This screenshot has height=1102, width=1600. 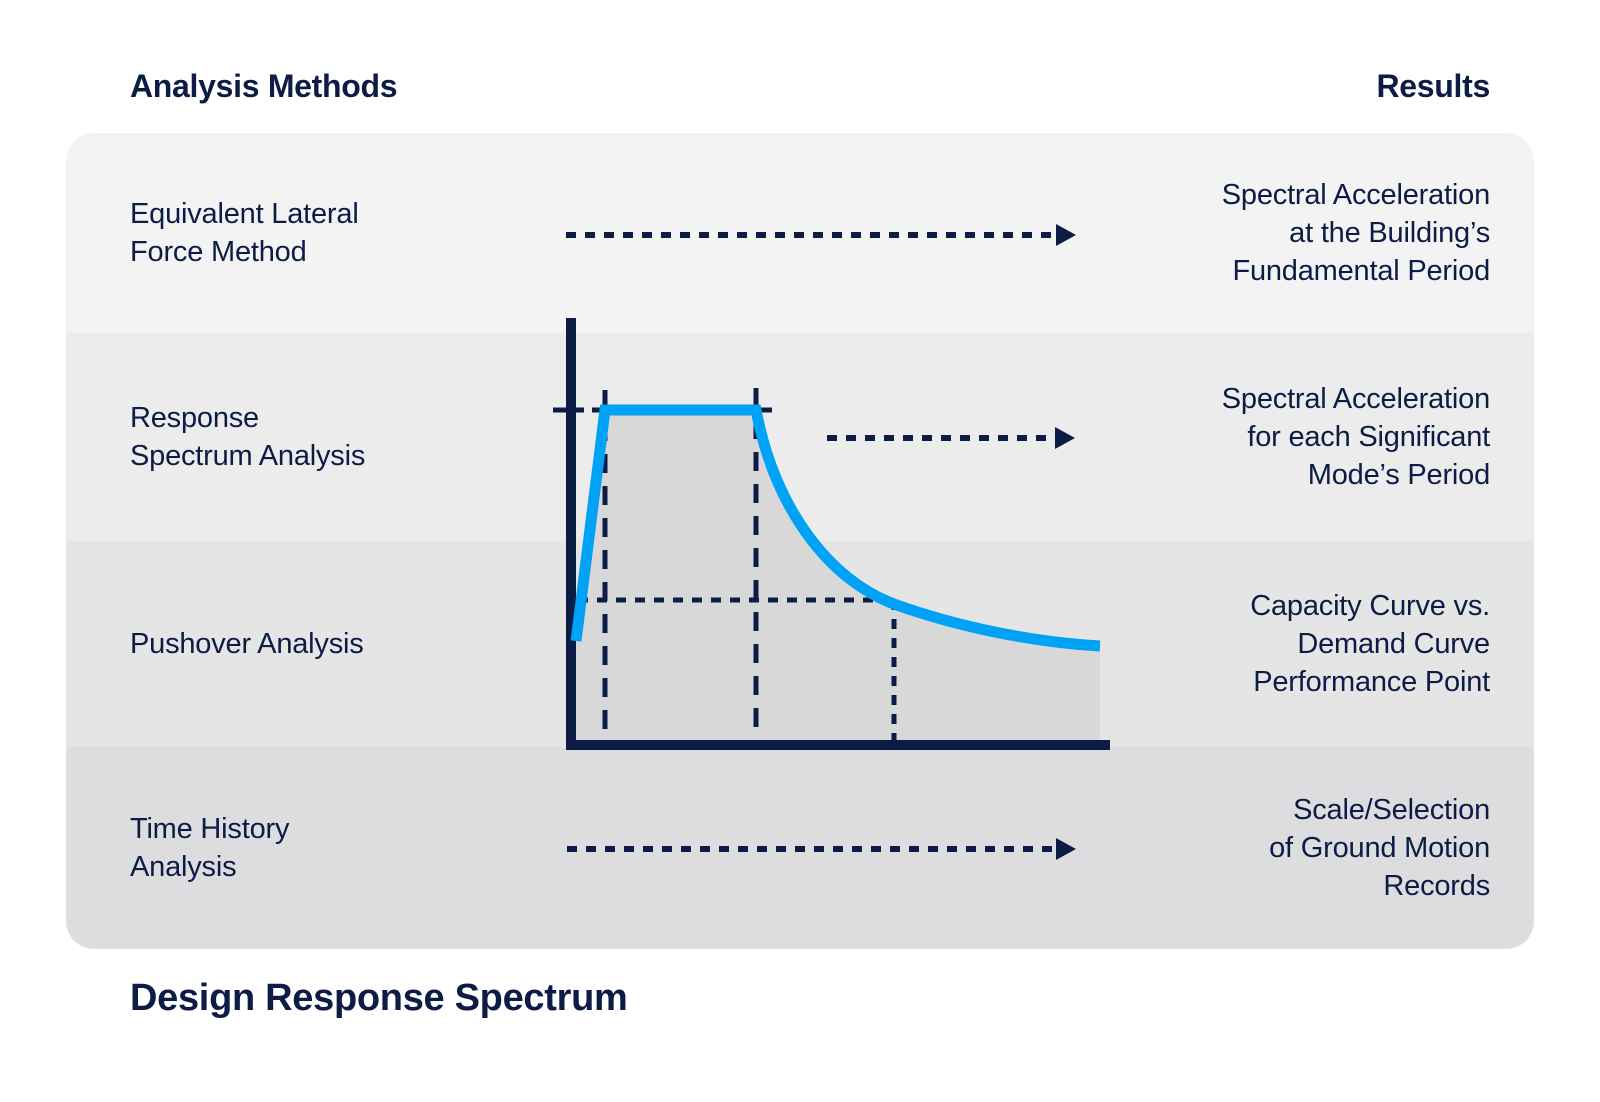 What do you see at coordinates (1379, 848) in the screenshot?
I see `result-label: Scale/Selection of Ground Motion Records` at bounding box center [1379, 848].